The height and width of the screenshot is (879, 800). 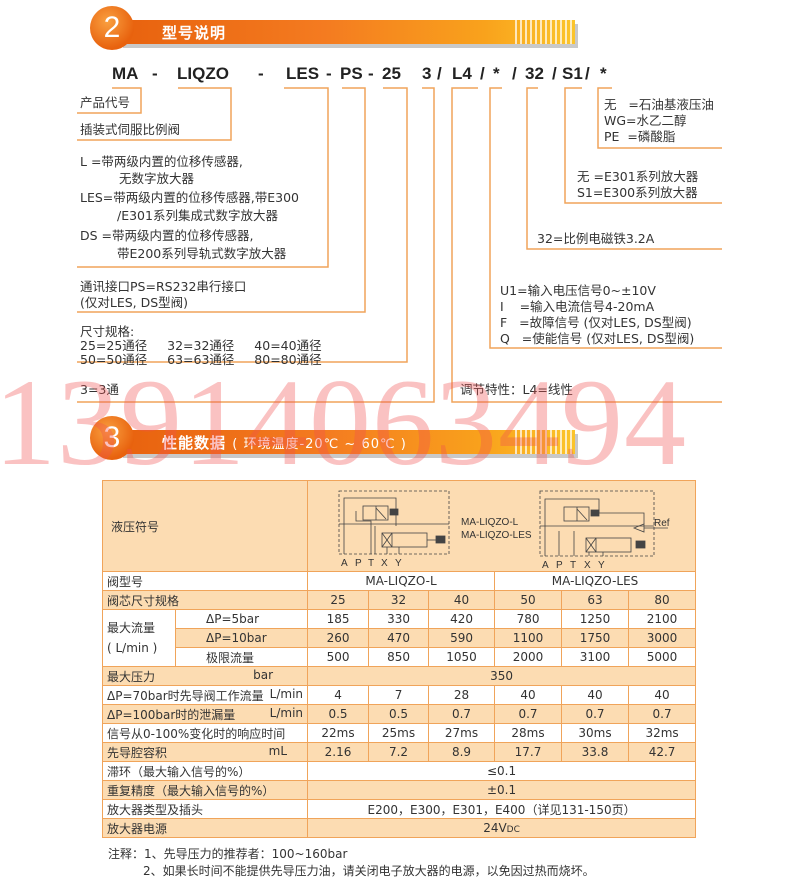 I want to click on port-label: P, so click(x=358, y=563).